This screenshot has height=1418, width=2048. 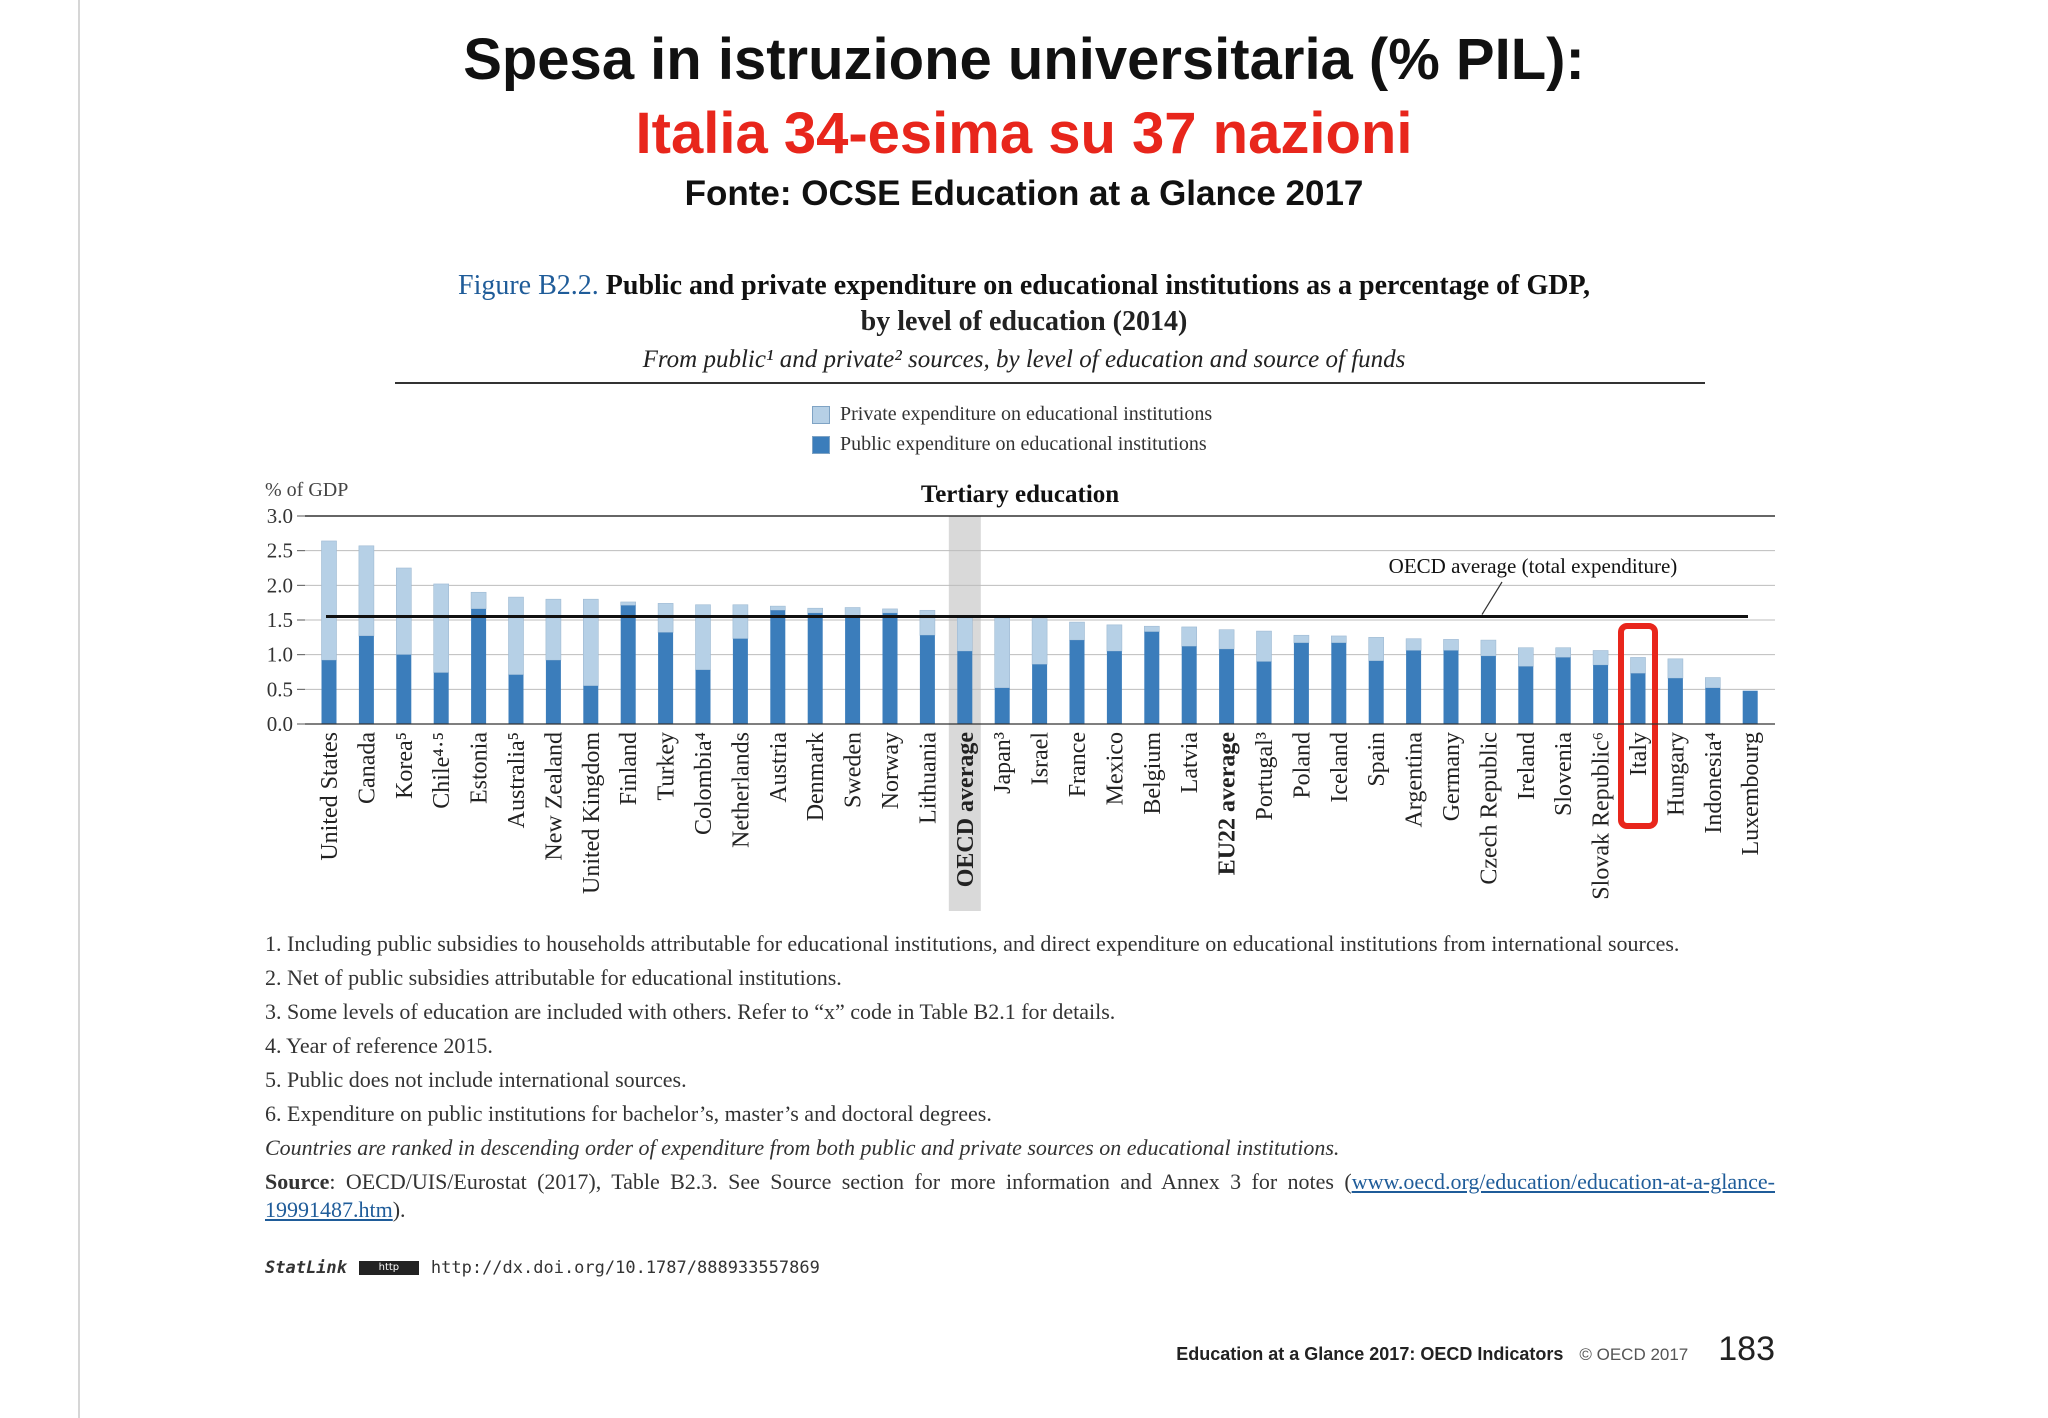 What do you see at coordinates (1228, 804) in the screenshot?
I see `x-tick-label: EU22 average` at bounding box center [1228, 804].